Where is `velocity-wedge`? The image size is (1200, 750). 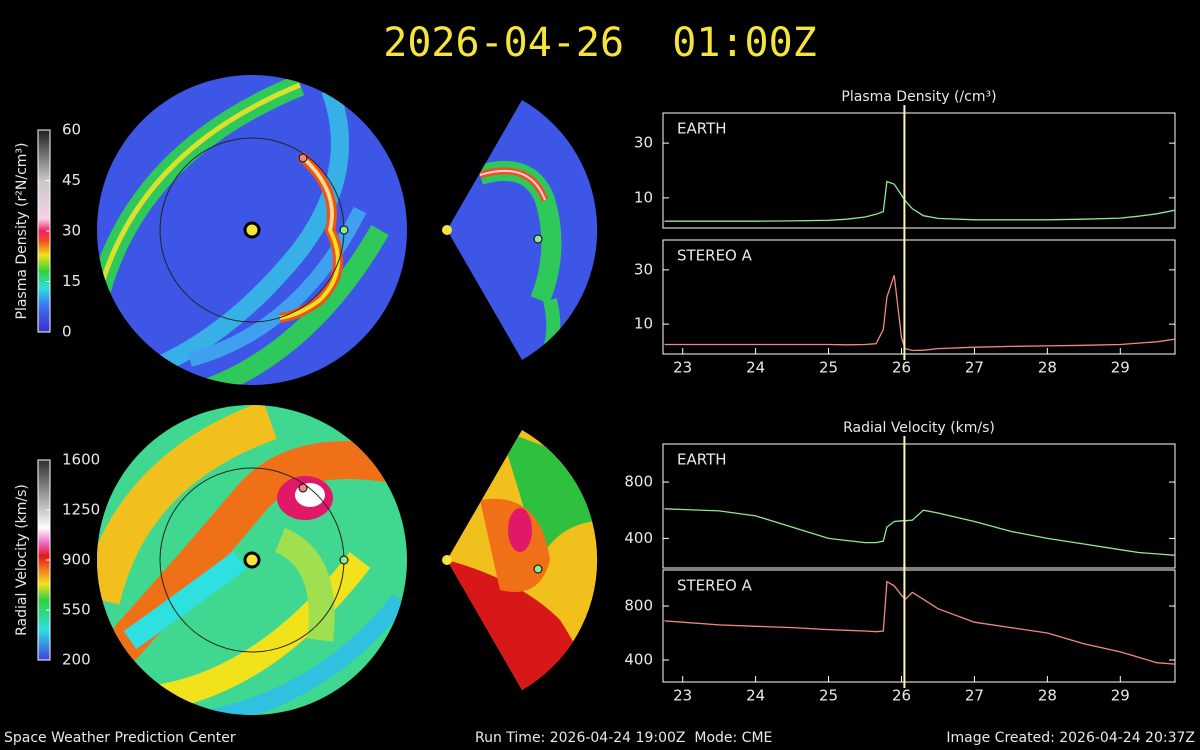
velocity-wedge is located at coordinates (522, 560).